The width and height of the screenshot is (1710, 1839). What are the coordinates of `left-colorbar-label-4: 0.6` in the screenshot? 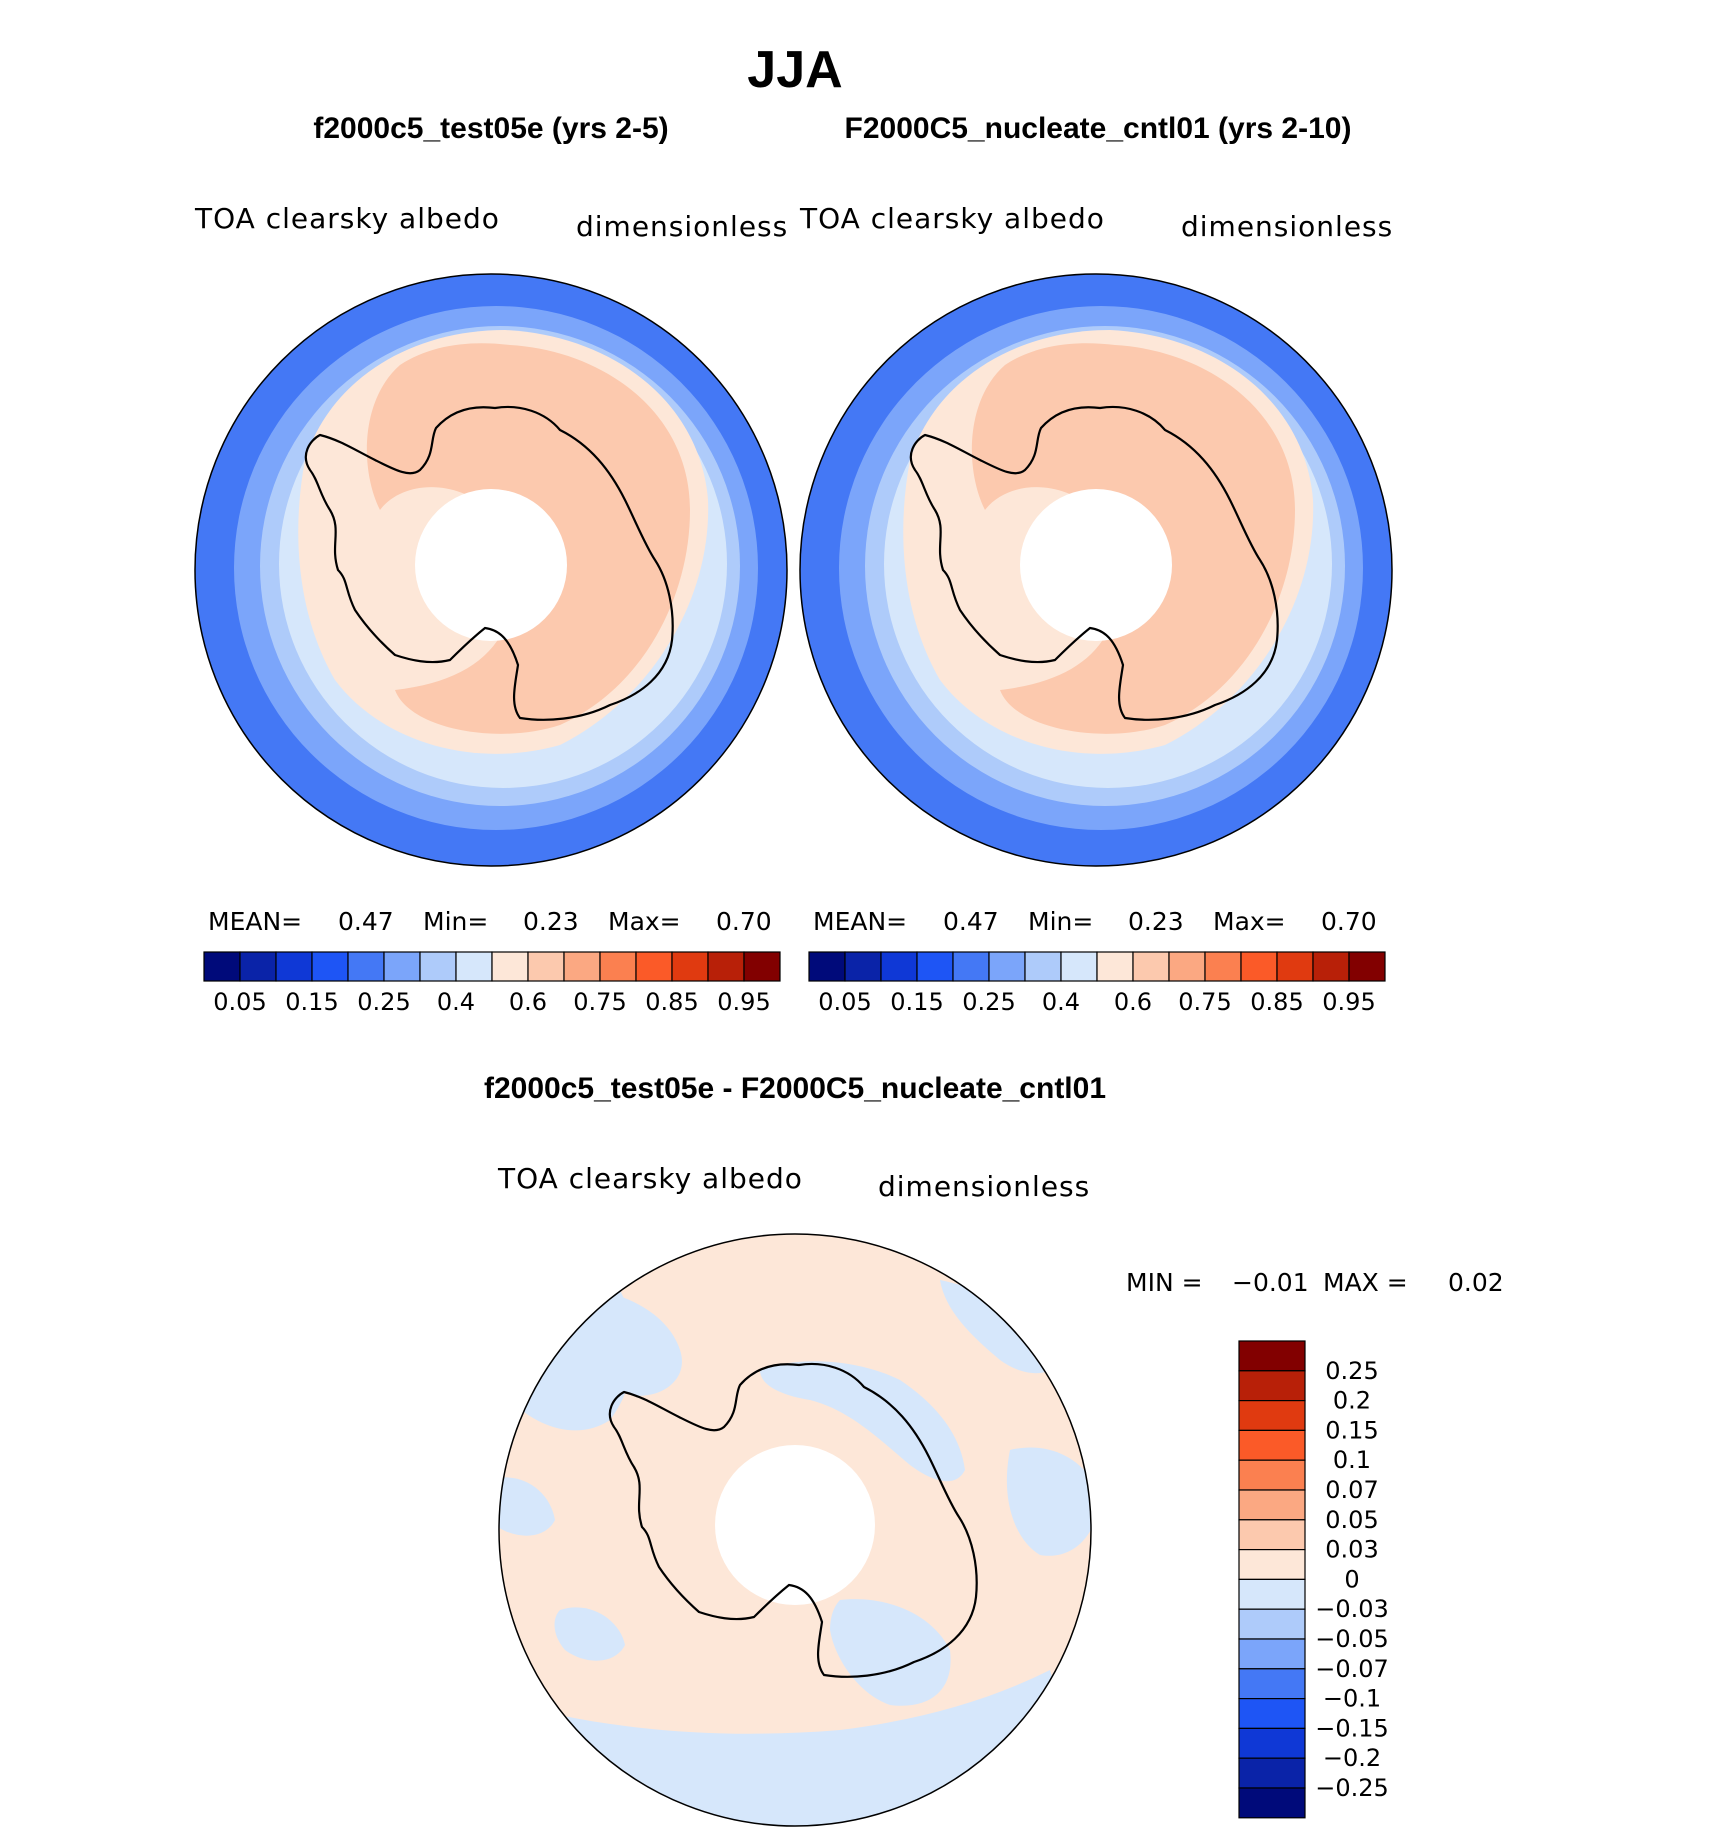 It's located at (528, 1002).